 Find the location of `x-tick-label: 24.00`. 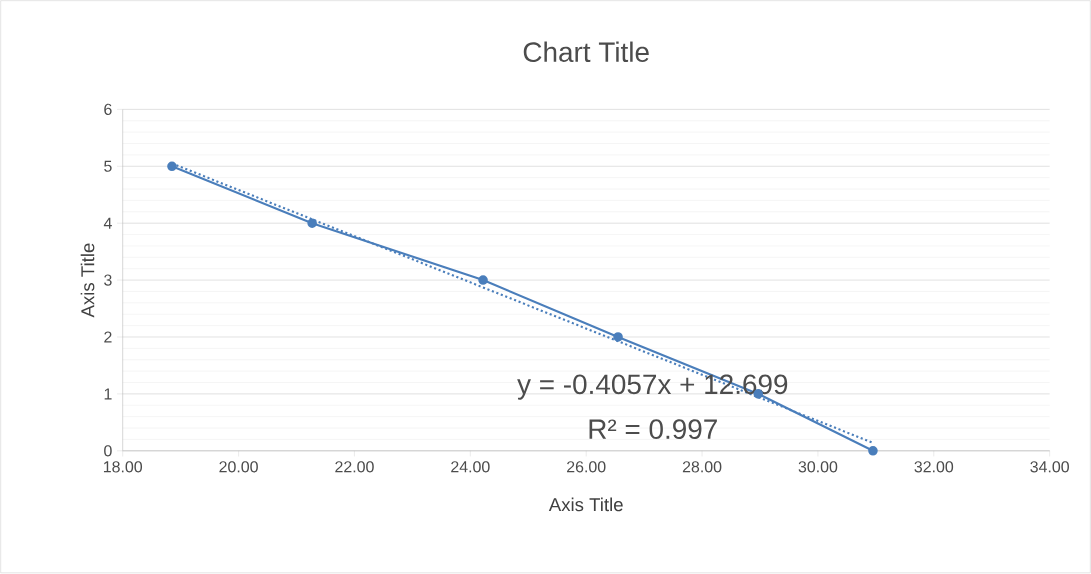

x-tick-label: 24.00 is located at coordinates (470, 467).